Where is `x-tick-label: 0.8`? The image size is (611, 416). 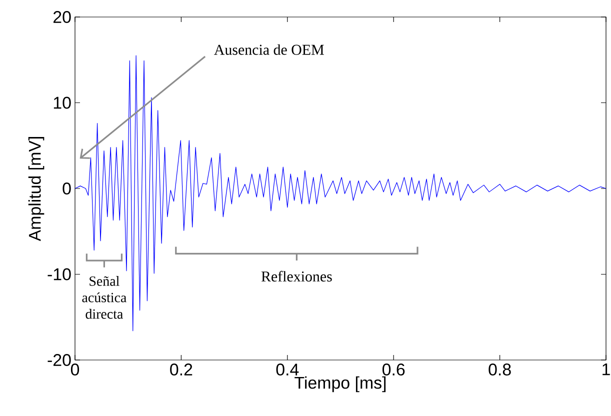
x-tick-label: 0.8 is located at coordinates (499, 370).